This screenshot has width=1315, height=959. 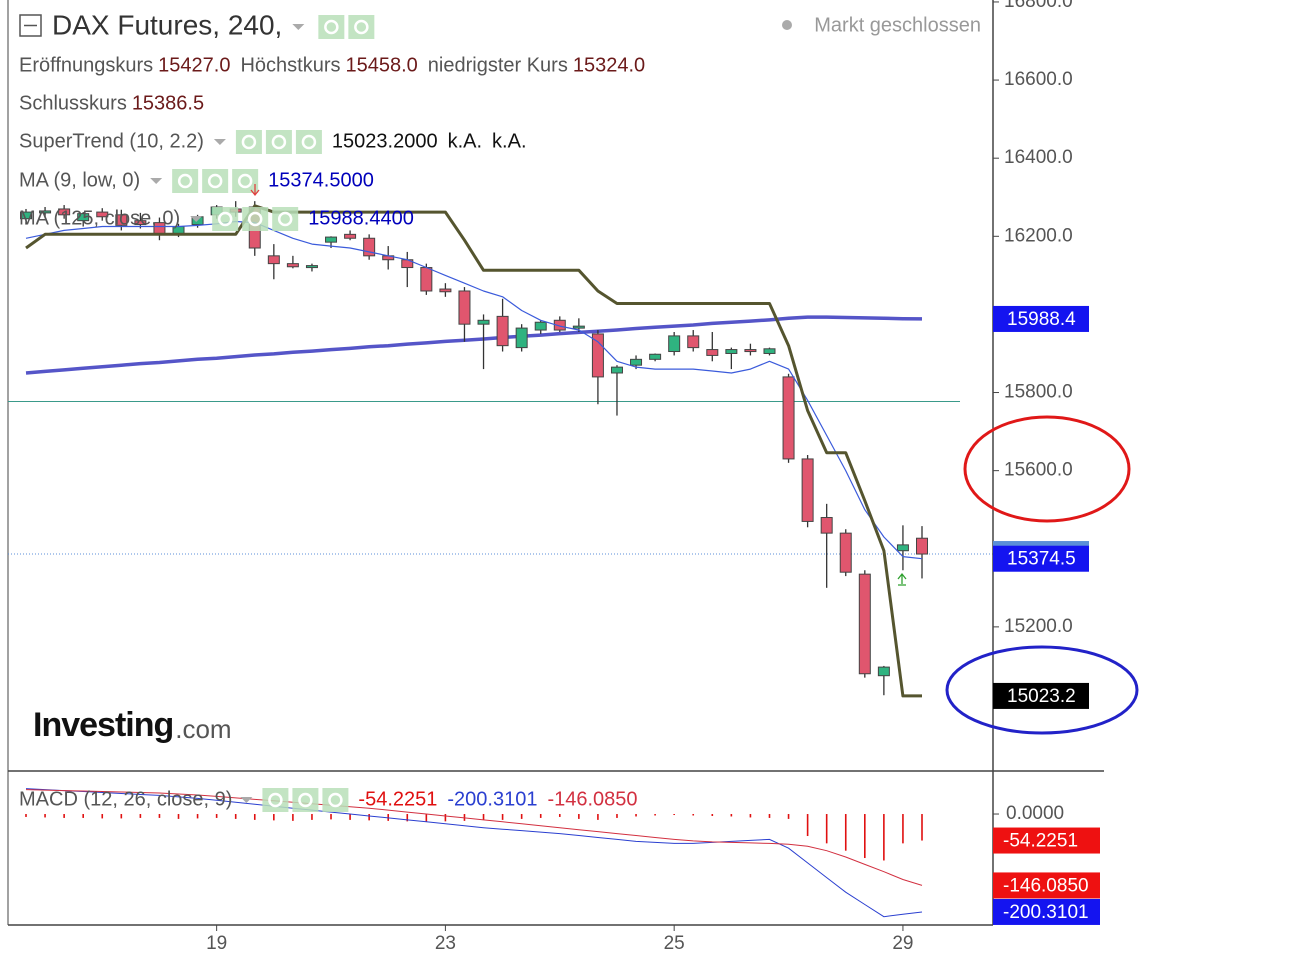 I want to click on ohlc-value: 15386.5, so click(x=168, y=103).